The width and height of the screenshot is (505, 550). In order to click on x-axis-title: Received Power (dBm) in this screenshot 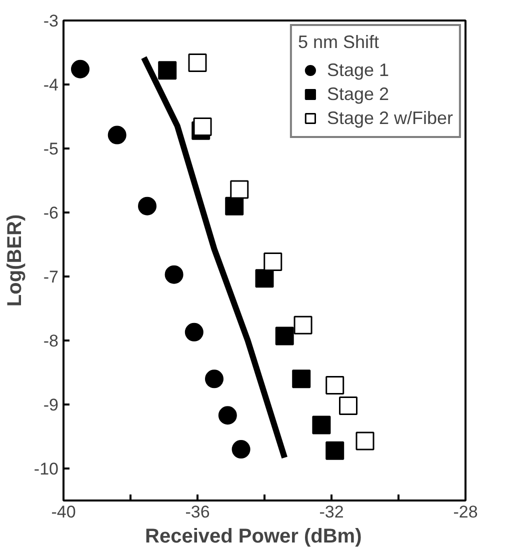, I will do `click(253, 537)`.